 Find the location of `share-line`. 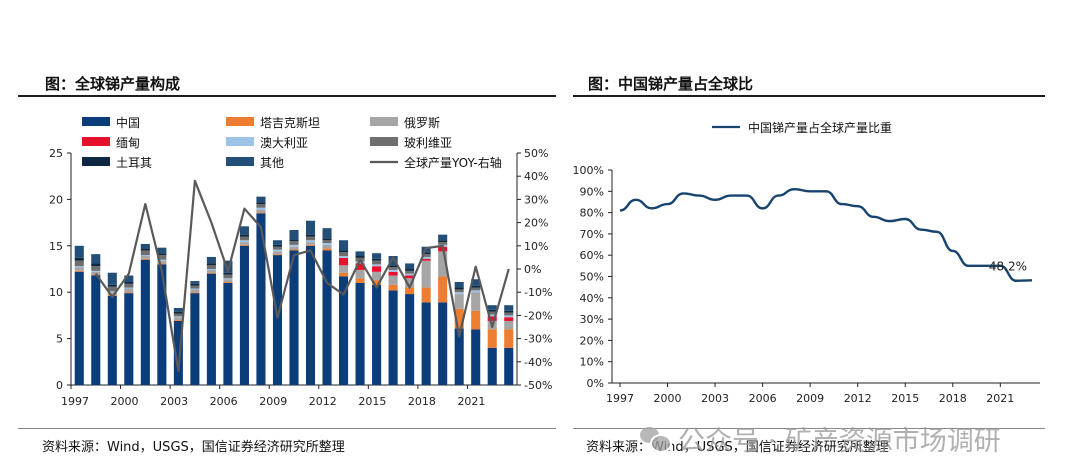

share-line is located at coordinates (826, 234).